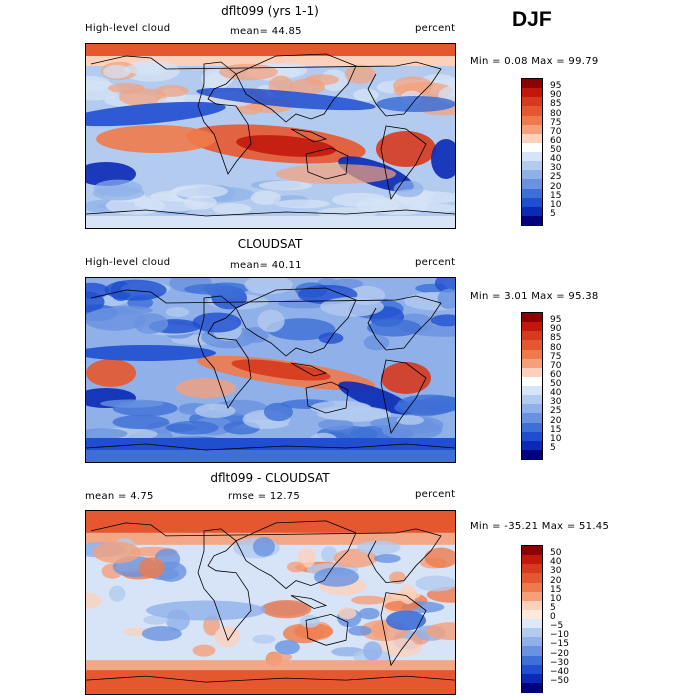 This screenshot has height=700, width=700. Describe the element at coordinates (435, 28) in the screenshot. I see `panel-1-units-label: percent` at that location.